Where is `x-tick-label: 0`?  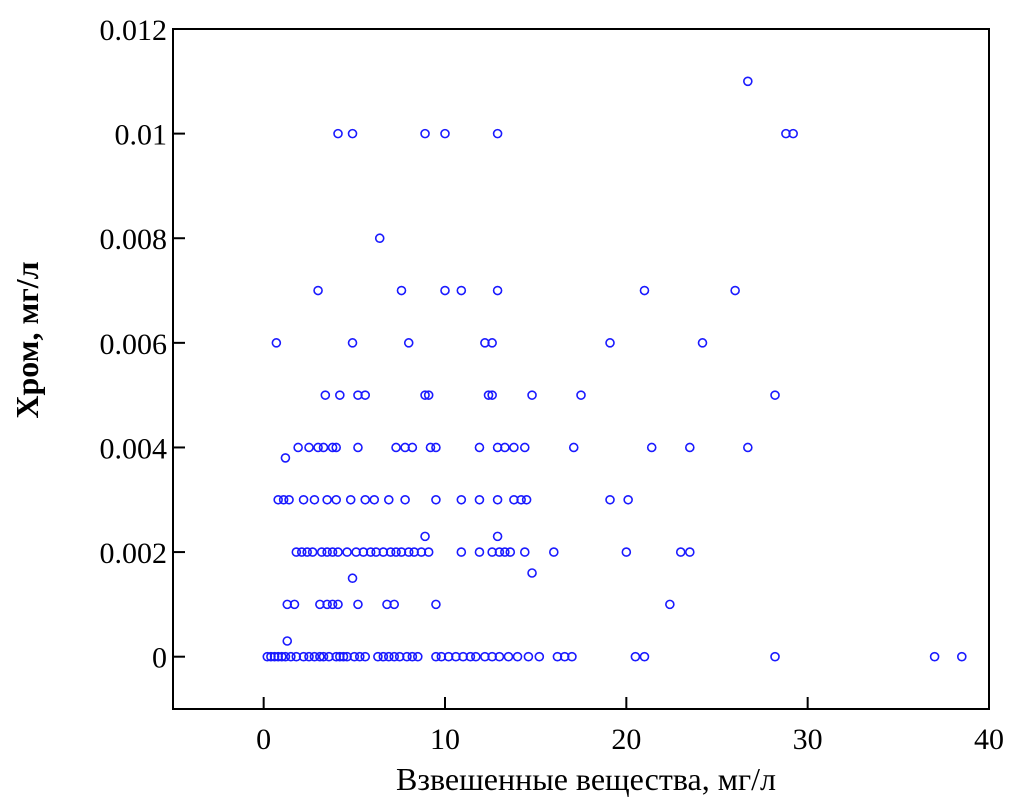
x-tick-label: 0 is located at coordinates (263, 739).